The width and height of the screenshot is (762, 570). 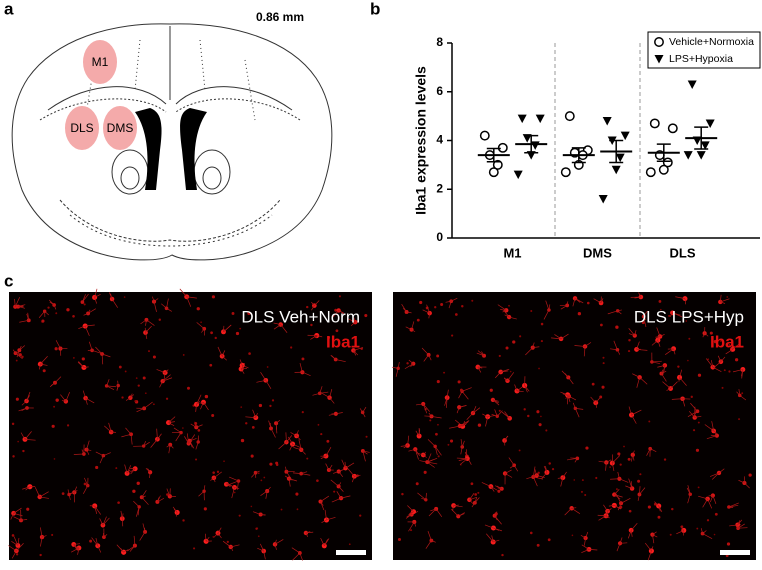 What do you see at coordinates (659, 42) in the screenshot?
I see `legend-marker` at bounding box center [659, 42].